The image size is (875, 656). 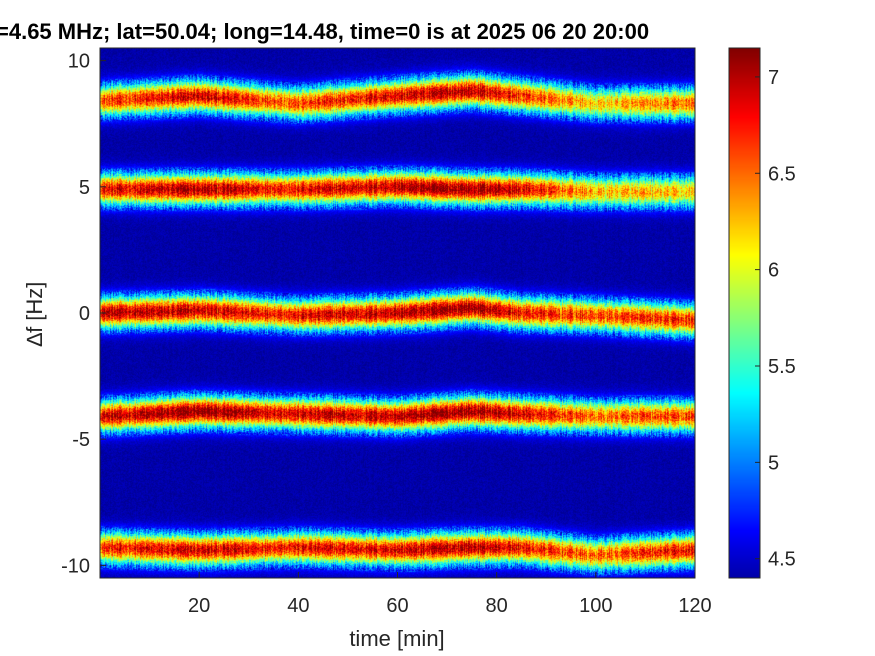 What do you see at coordinates (782, 560) in the screenshot?
I see `colorbar-tick-label: 4.5` at bounding box center [782, 560].